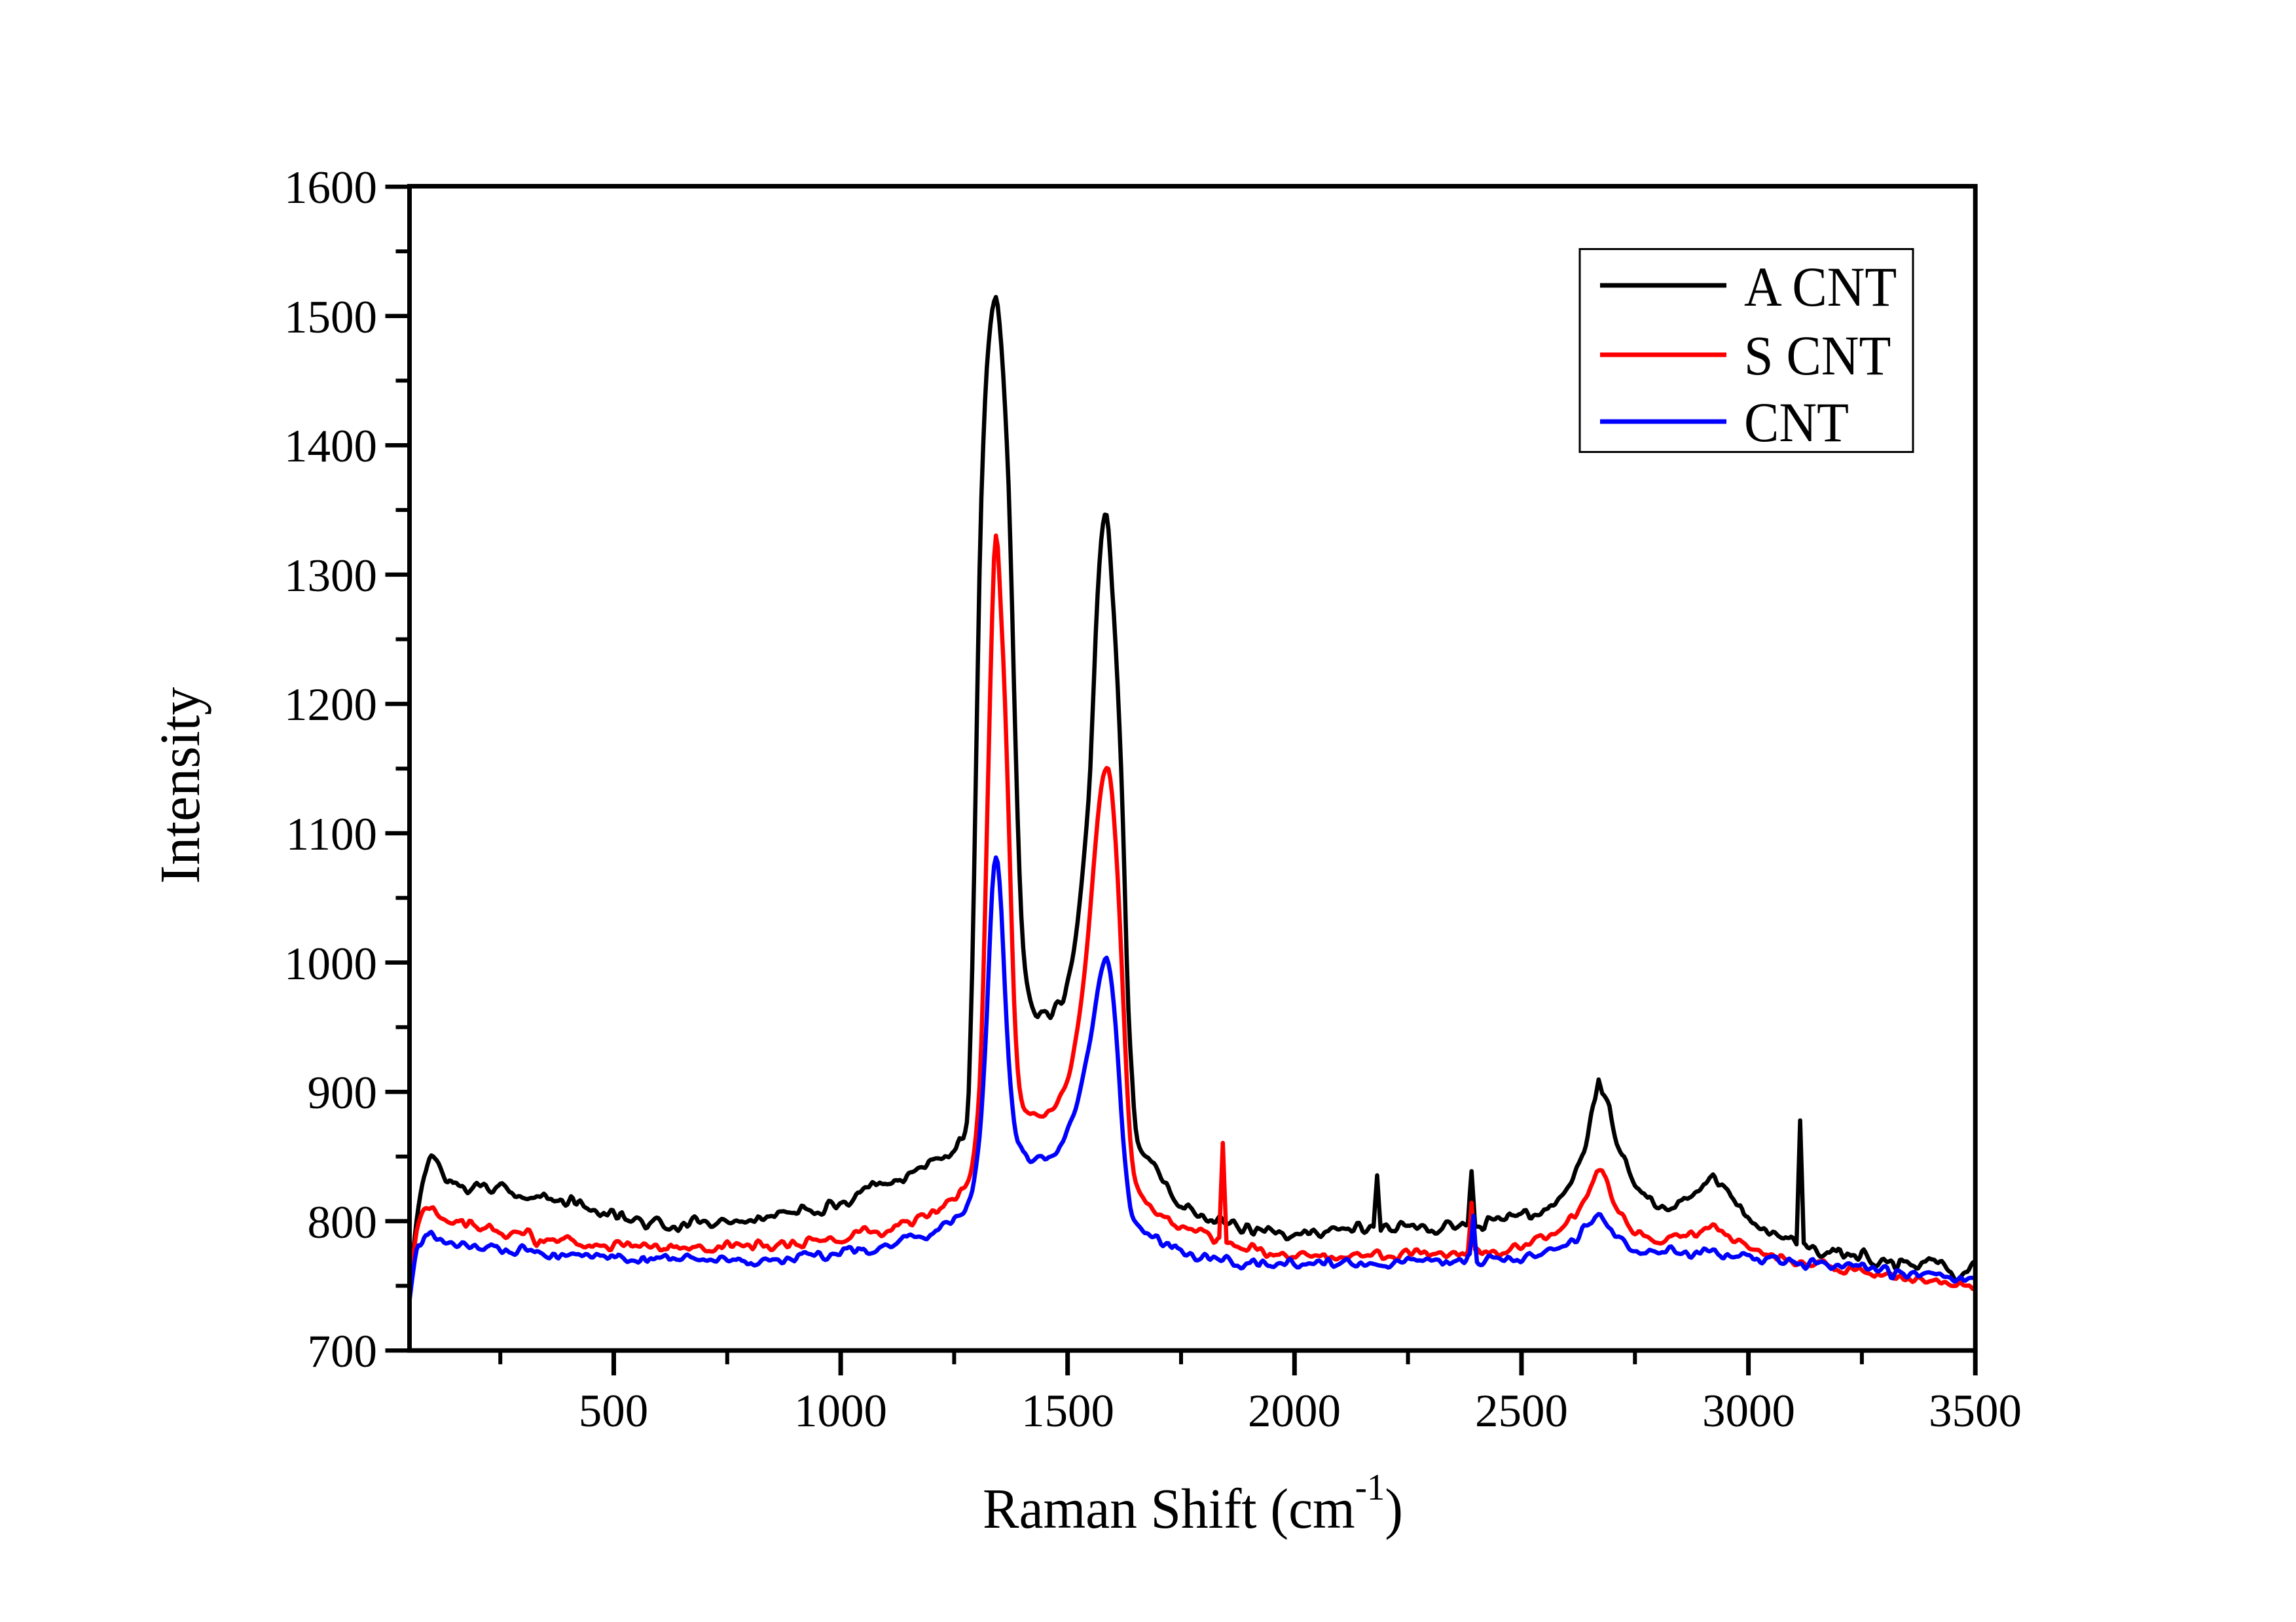 Image resolution: width=2296 pixels, height=1622 pixels. I want to click on svg-text: 900, so click(343, 1093).